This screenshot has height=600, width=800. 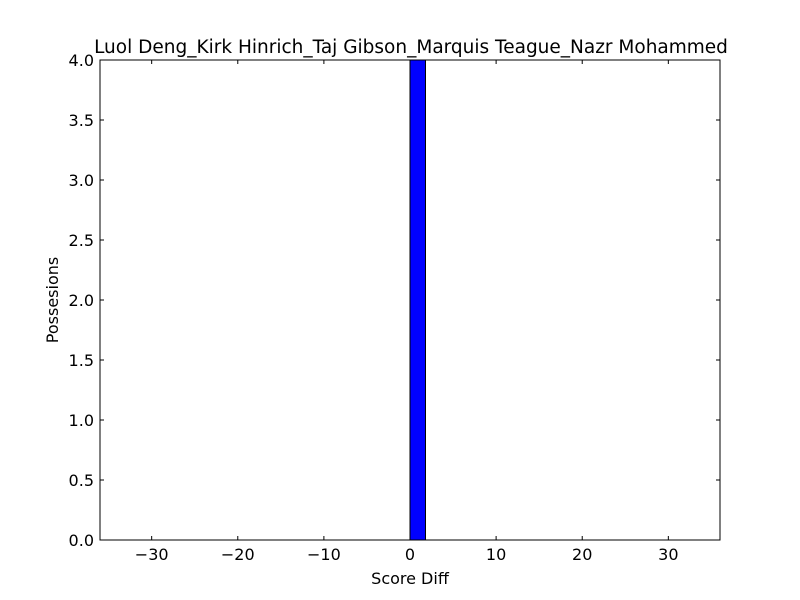 What do you see at coordinates (582, 554) in the screenshot?
I see `x-tick-label: 20` at bounding box center [582, 554].